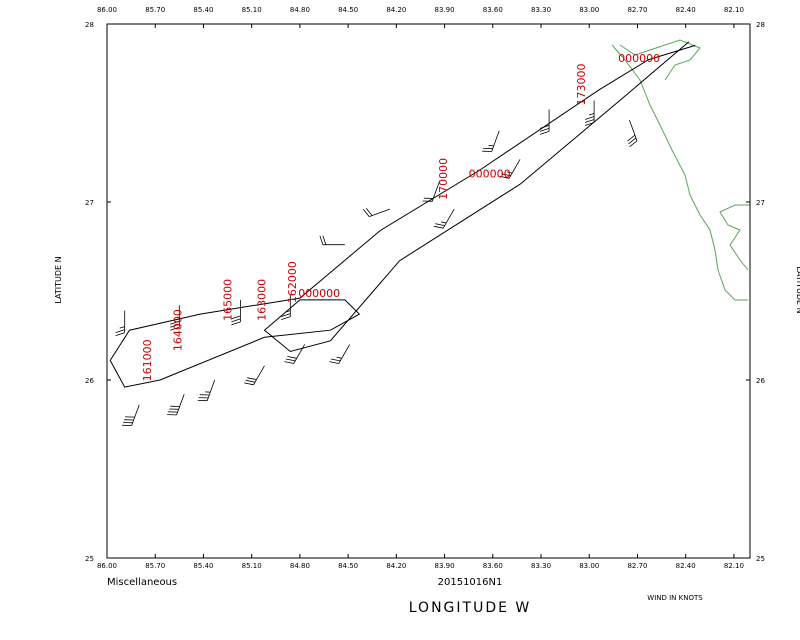  I want to click on x-tick-label: 83.90, so click(445, 566).